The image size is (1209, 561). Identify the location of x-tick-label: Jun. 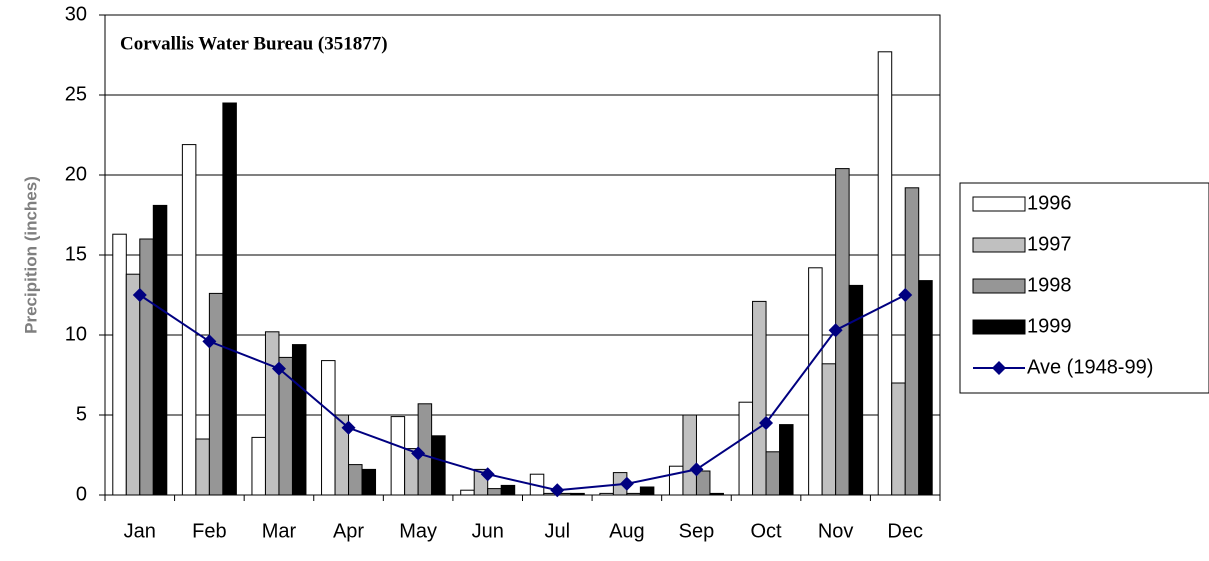
(488, 531).